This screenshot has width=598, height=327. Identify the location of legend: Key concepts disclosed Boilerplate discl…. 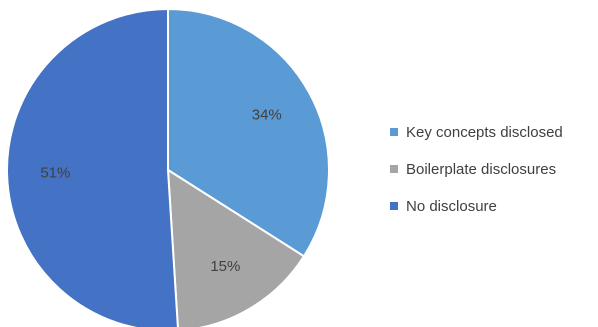
(492, 177).